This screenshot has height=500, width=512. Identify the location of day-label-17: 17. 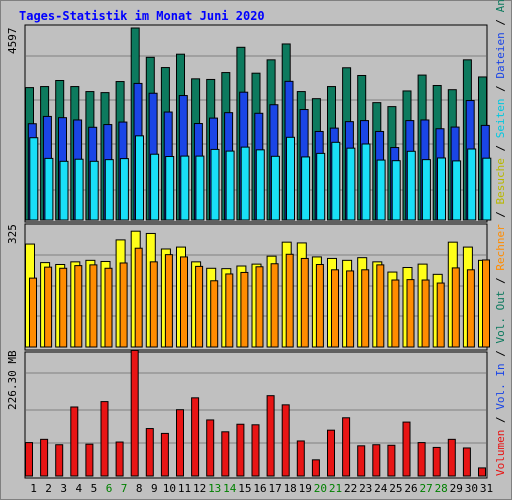
(275, 488).